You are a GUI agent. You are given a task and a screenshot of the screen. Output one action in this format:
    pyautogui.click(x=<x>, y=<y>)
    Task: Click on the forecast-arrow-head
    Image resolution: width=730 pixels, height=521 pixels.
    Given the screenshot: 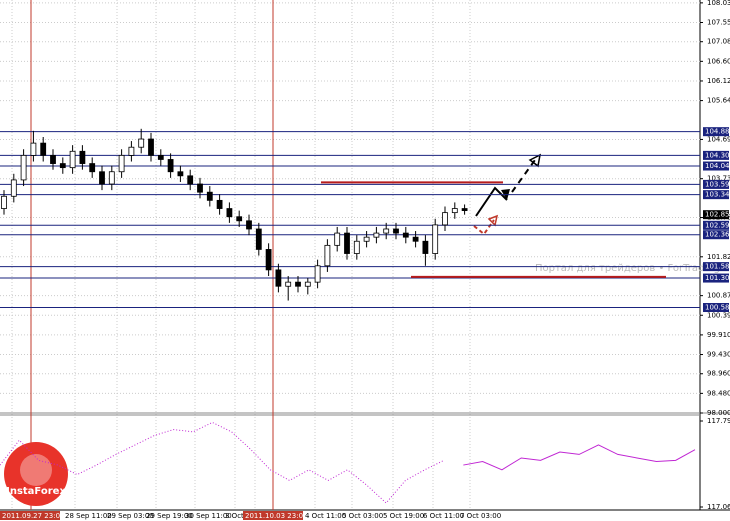 What is the action you would take?
    pyautogui.click(x=535, y=160)
    